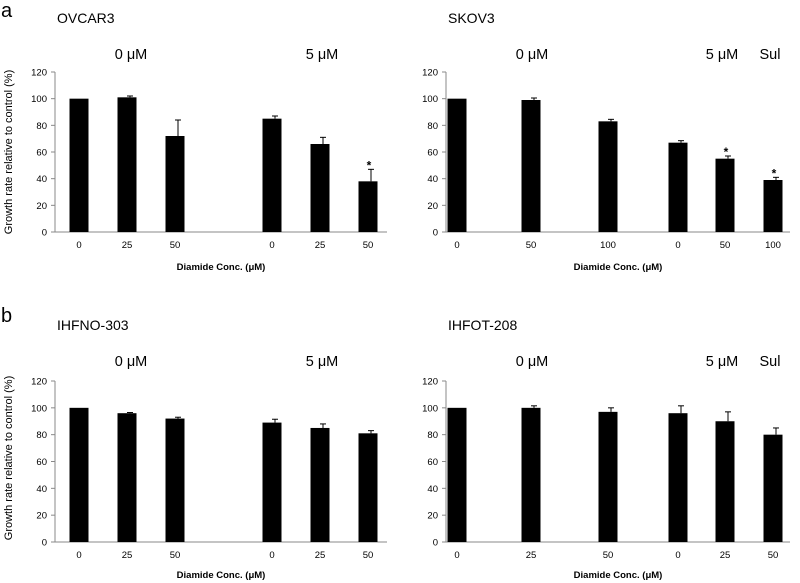  Describe the element at coordinates (86, 18) in the screenshot. I see `chart-title: OVCAR3` at that location.